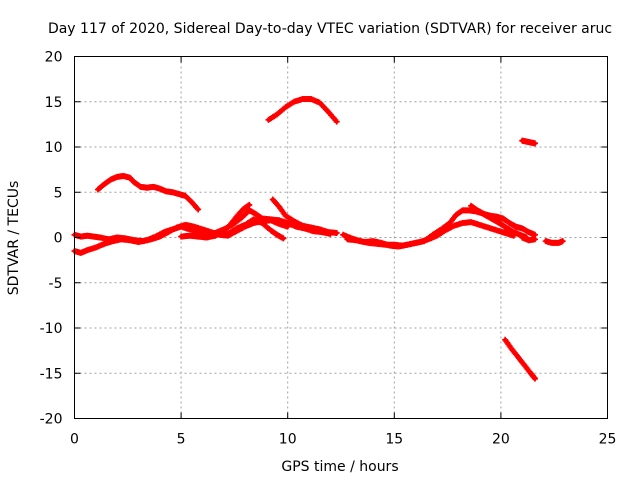 This screenshot has height=480, width=640. What do you see at coordinates (394, 440) in the screenshot?
I see `x-tick-label: 15` at bounding box center [394, 440].